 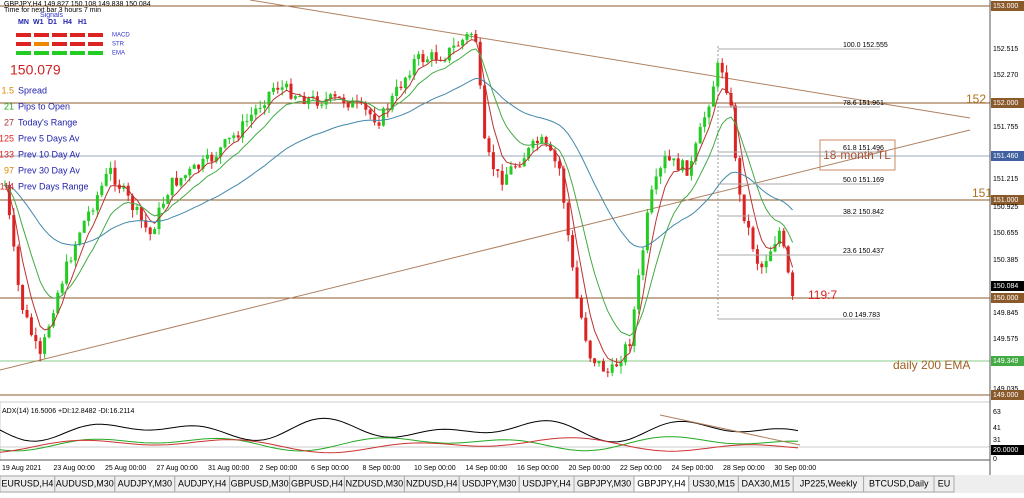 I want to click on tab-label: AUDJPY,M30, so click(x=145, y=483).